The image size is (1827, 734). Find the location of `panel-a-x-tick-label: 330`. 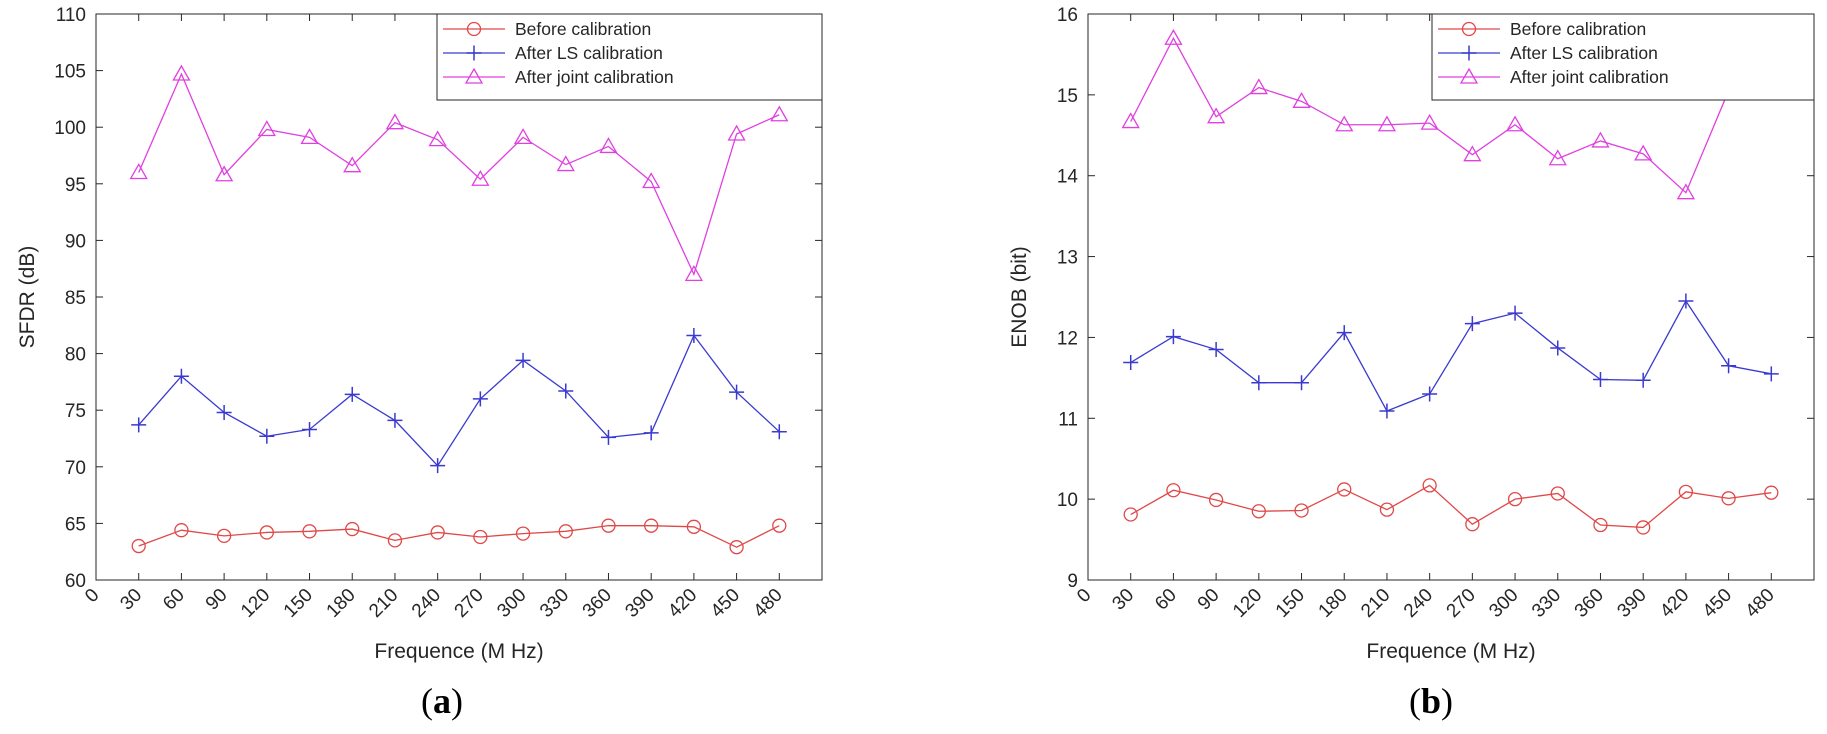

panel-a-x-tick-label: 330 is located at coordinates (554, 603).